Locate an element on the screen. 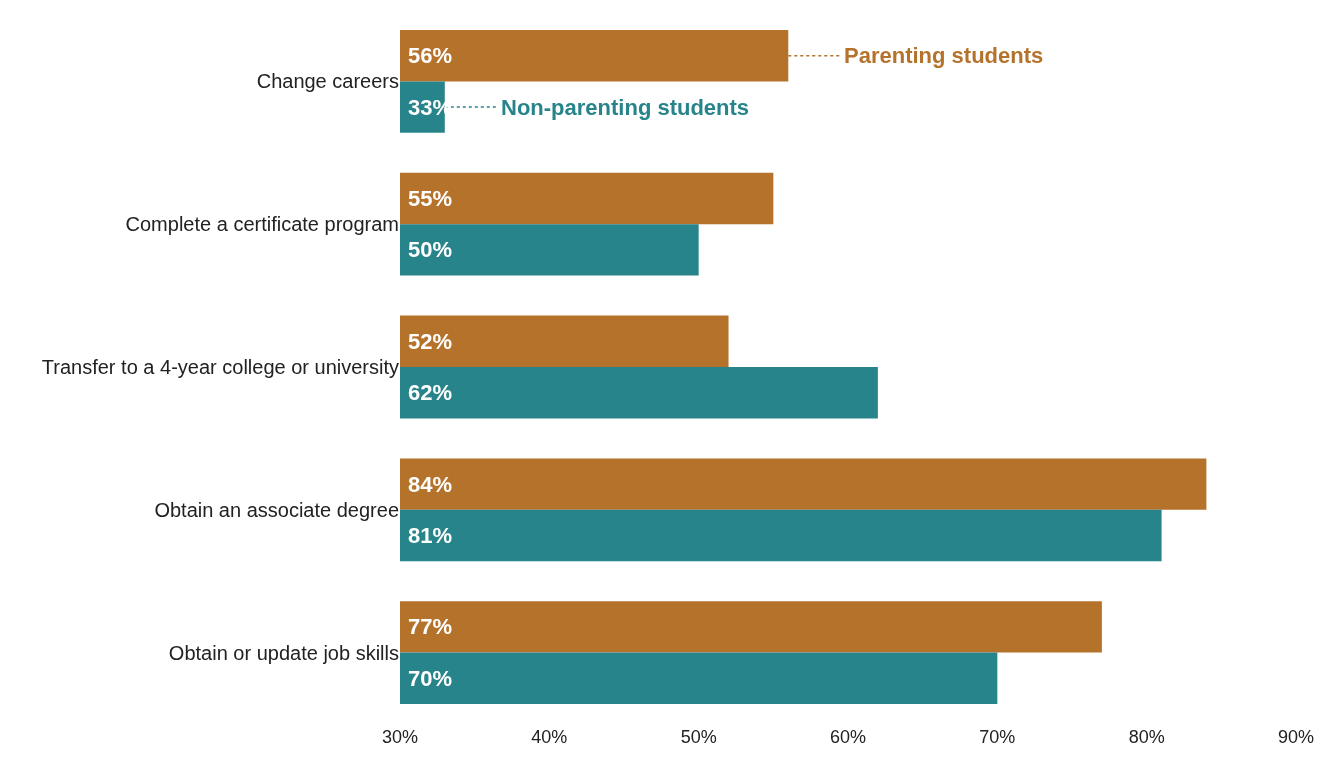 The height and width of the screenshot is (774, 1326). legend-label: Parenting students is located at coordinates (944, 55).